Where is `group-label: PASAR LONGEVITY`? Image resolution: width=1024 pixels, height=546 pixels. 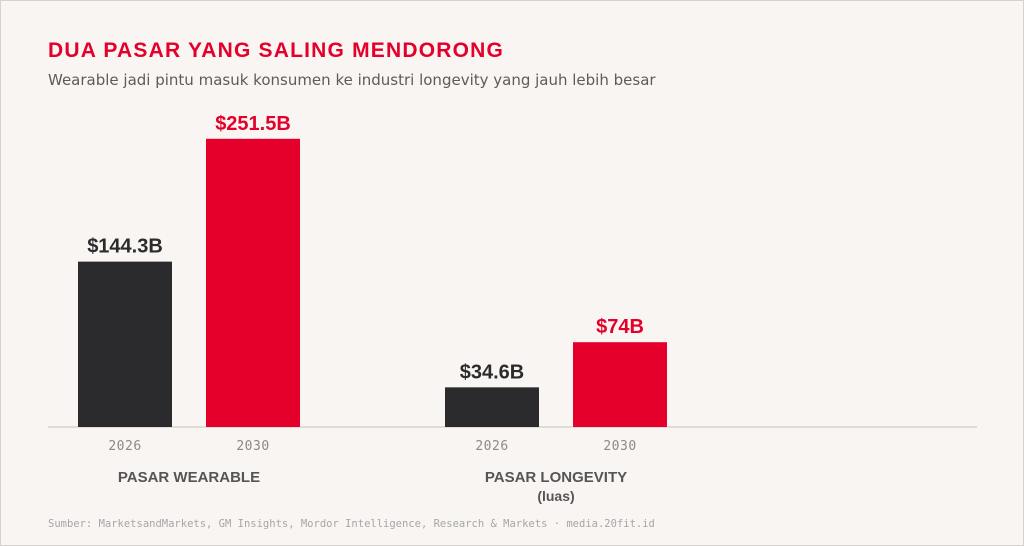
group-label: PASAR LONGEVITY is located at coordinates (556, 477).